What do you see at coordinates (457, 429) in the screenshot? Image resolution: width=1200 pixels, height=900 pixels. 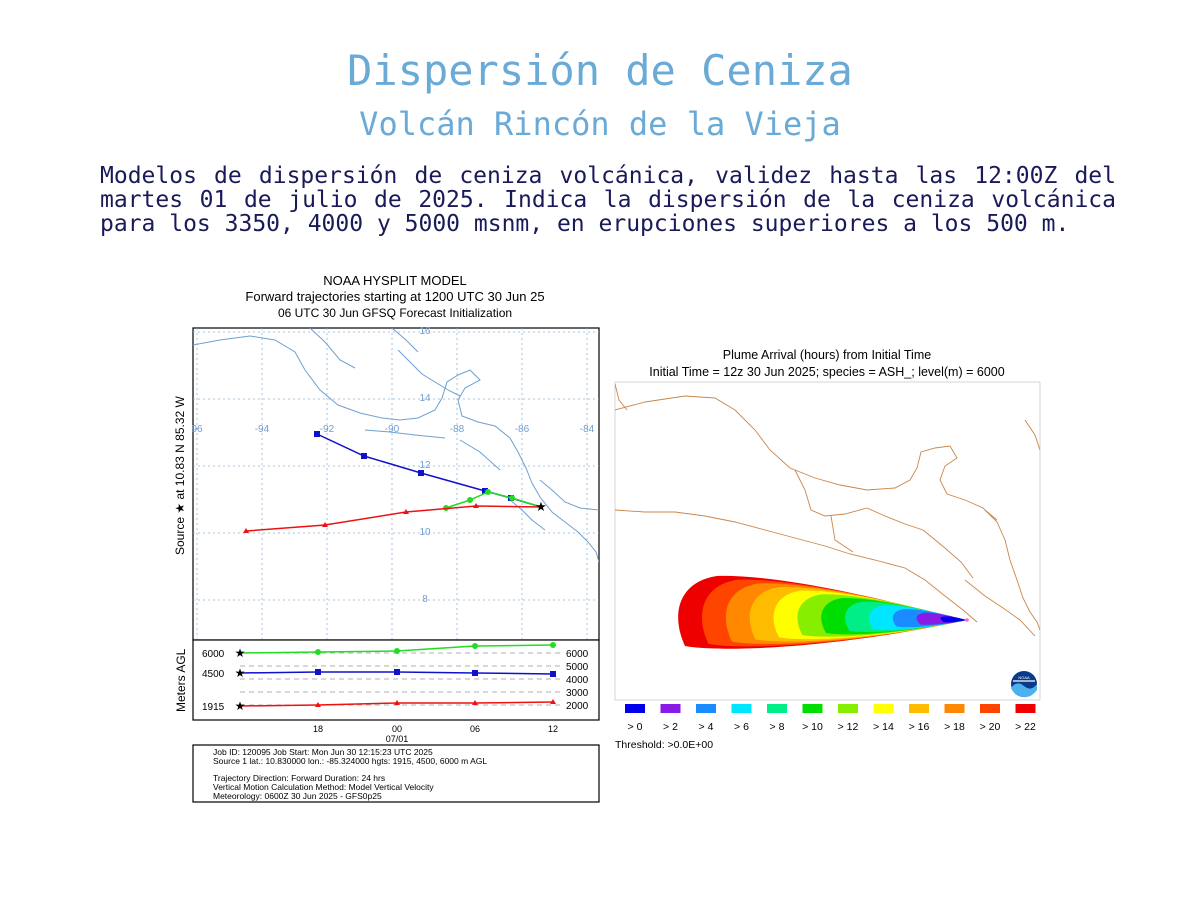 I see `lon-label: -88` at bounding box center [457, 429].